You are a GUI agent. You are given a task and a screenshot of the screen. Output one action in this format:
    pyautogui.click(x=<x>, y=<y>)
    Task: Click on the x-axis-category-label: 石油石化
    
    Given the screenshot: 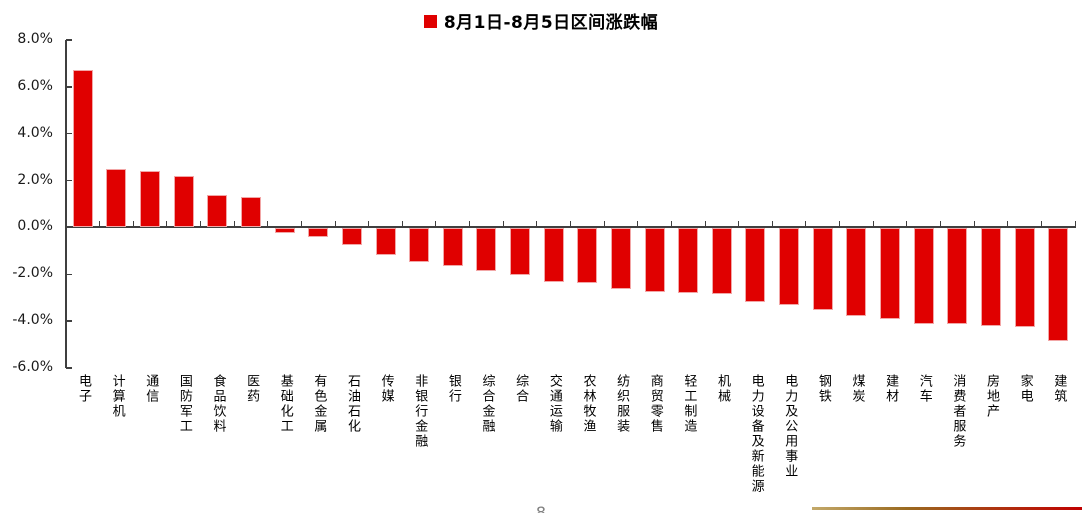 What is the action you would take?
    pyautogui.click(x=352, y=443)
    